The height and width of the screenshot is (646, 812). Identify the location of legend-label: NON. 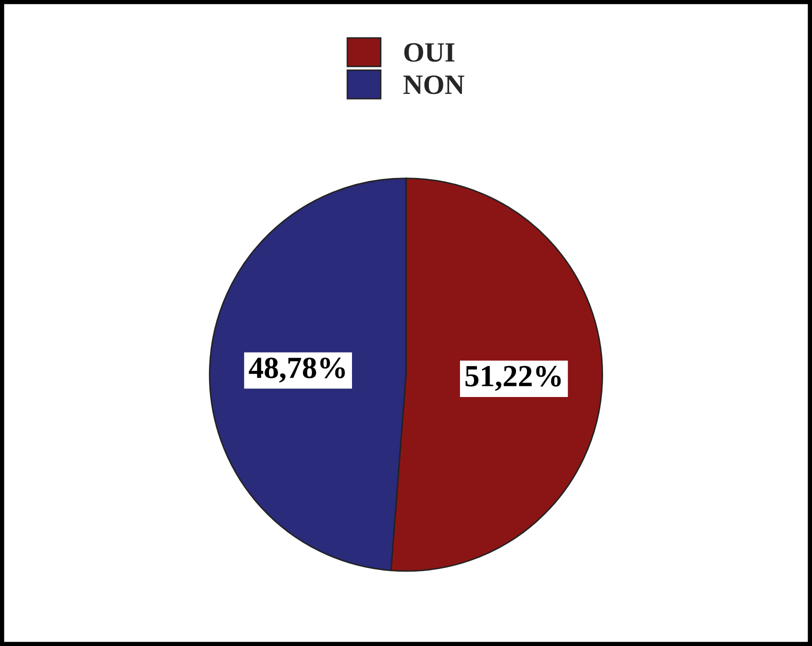
(433, 84).